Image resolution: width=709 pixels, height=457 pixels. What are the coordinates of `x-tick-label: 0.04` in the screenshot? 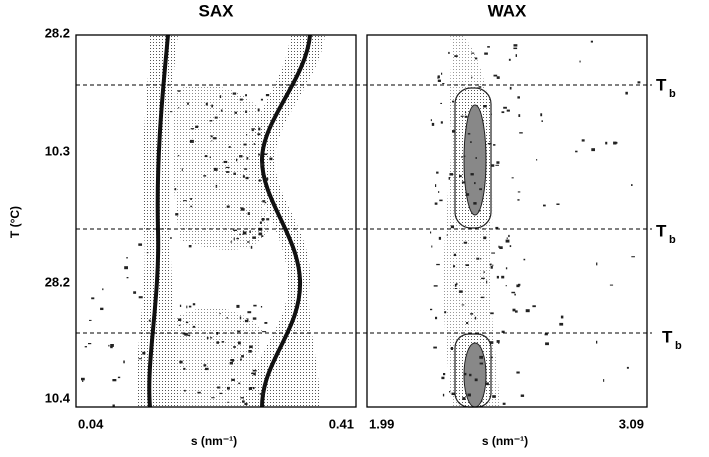 It's located at (91, 423).